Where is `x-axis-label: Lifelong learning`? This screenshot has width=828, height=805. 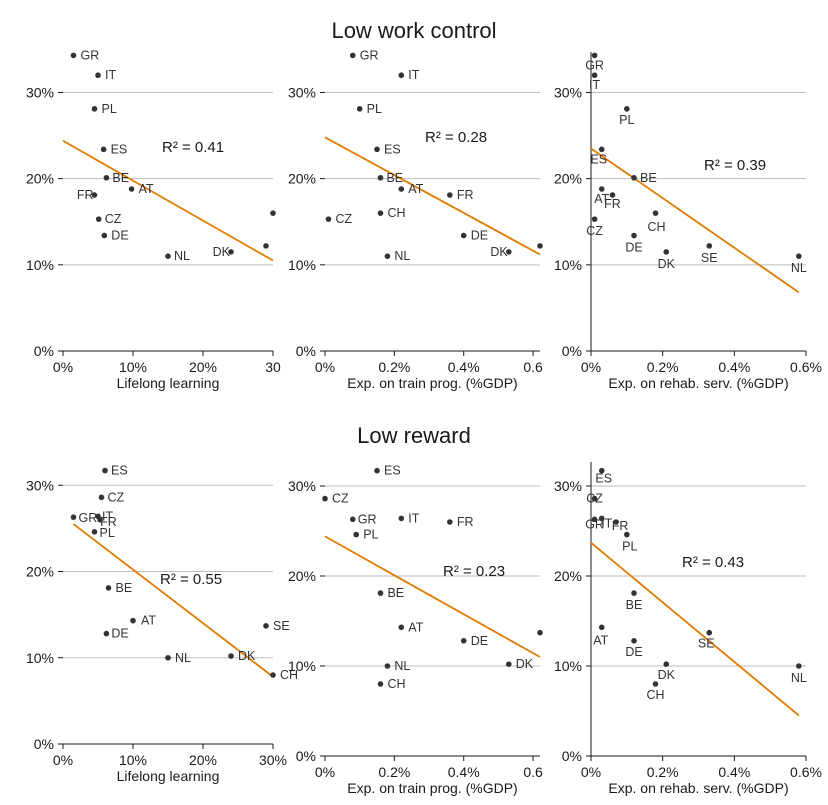
x-axis-label: Lifelong learning is located at coordinates (168, 776).